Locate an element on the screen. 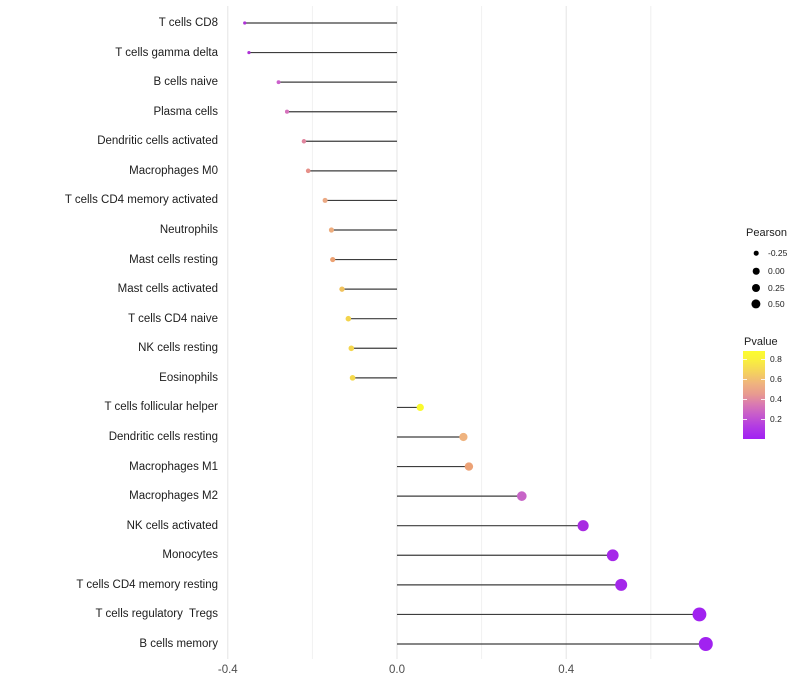  pvalue-gradient-tick-label: 0.2 is located at coordinates (776, 418).